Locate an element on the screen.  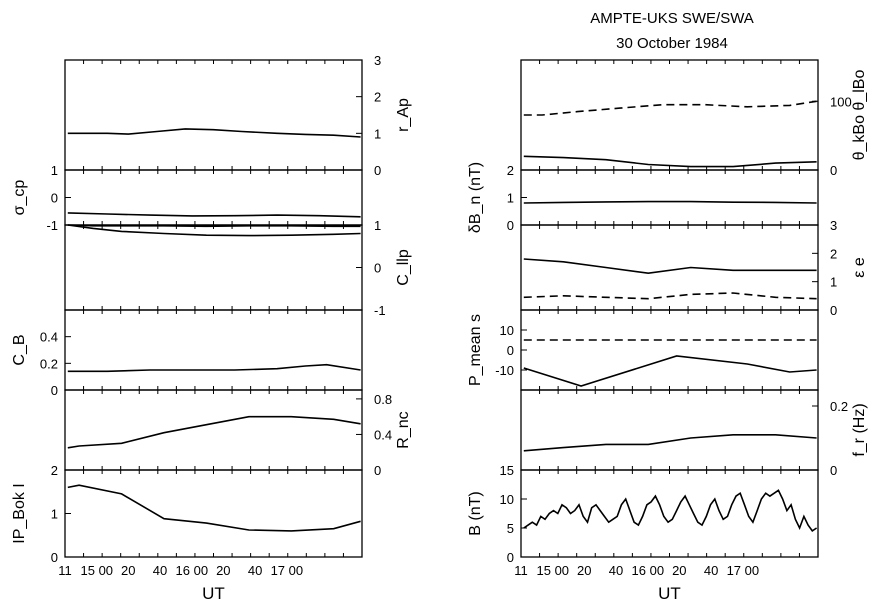
panel-B: 0 5 10 15 B (nT) is located at coordinates (643, 514).